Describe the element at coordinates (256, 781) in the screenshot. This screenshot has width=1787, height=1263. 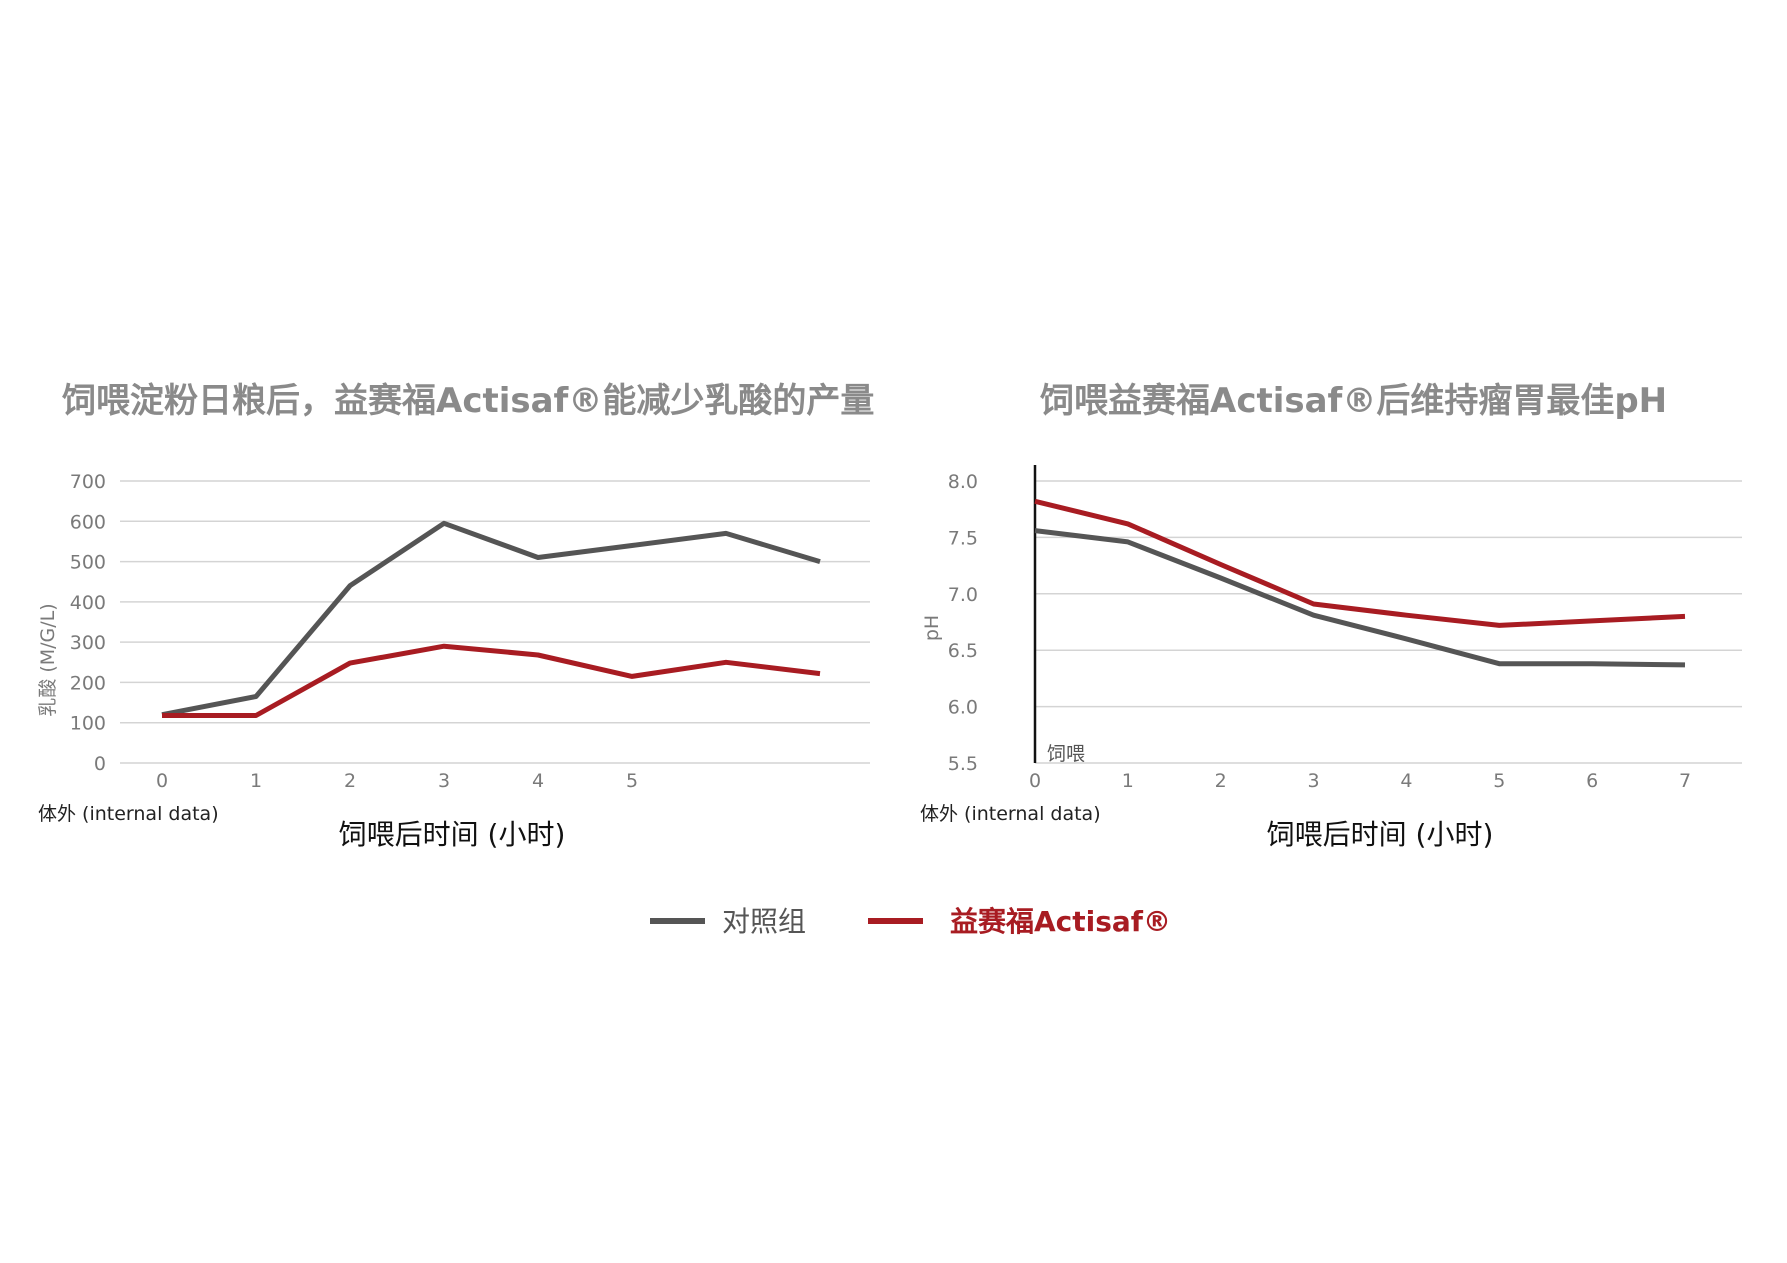
I see `chart1-x-tick-label: 1` at that location.